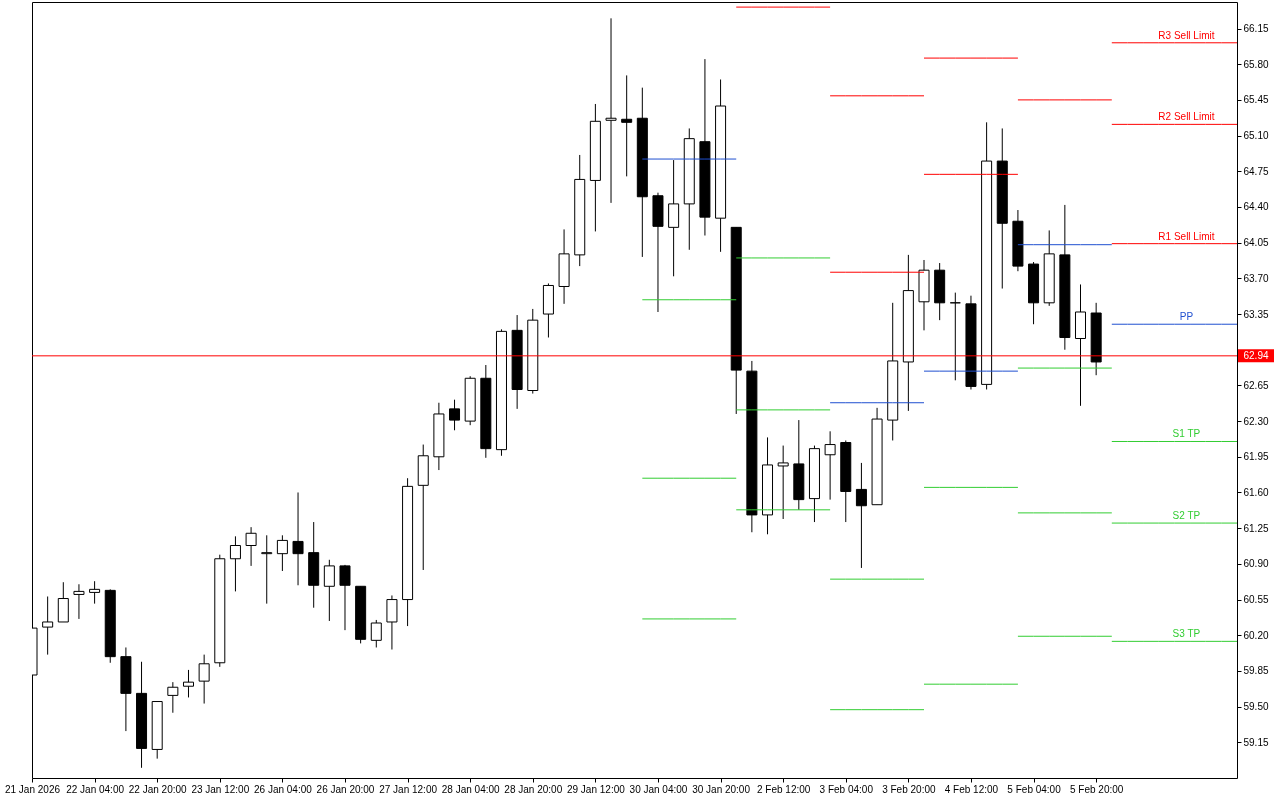 The width and height of the screenshot is (1280, 800). I want to click on x-tick-label: 26 Jan 04:00, so click(283, 789).